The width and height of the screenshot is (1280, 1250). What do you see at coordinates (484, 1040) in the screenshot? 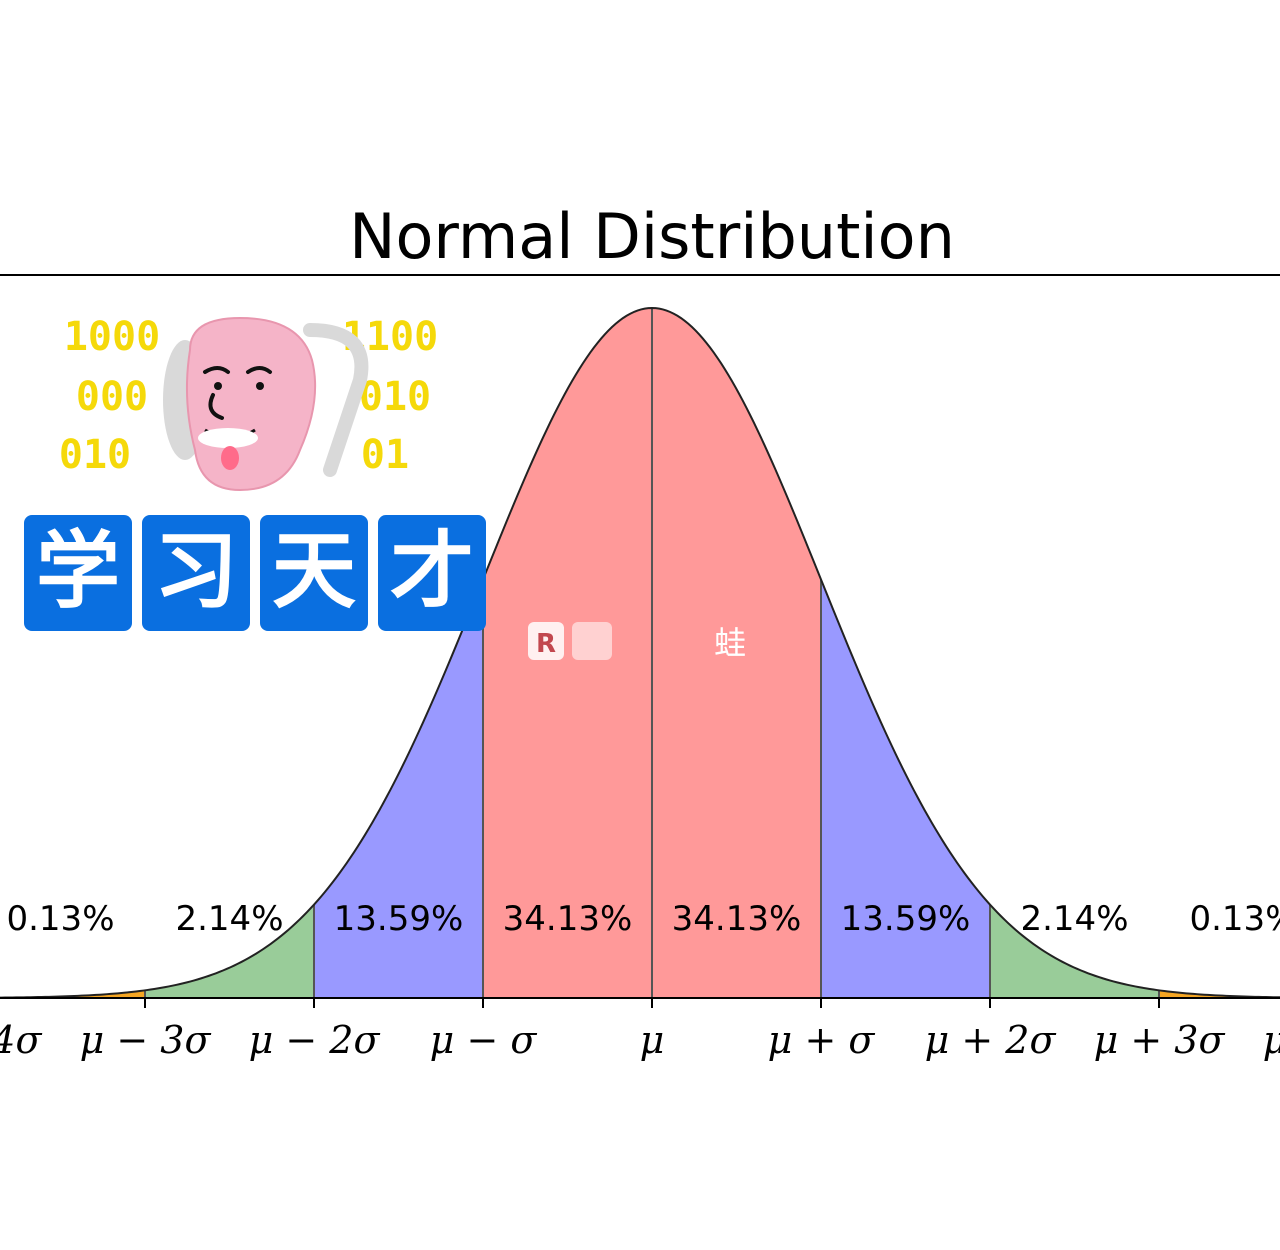
I see `x-tick-label: μ − σ` at bounding box center [484, 1040].